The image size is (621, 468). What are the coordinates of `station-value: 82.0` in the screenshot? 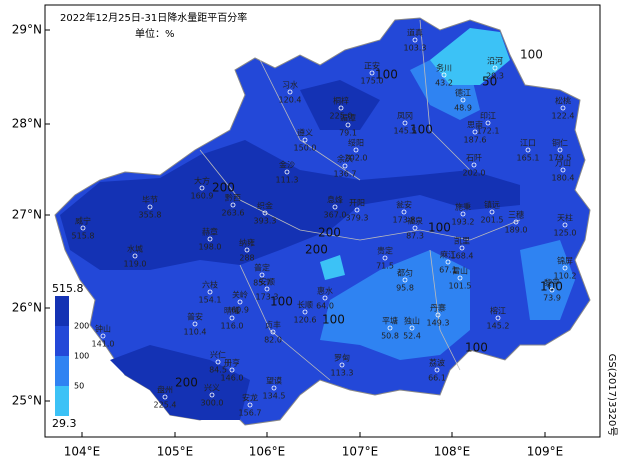 It's located at (273, 340).